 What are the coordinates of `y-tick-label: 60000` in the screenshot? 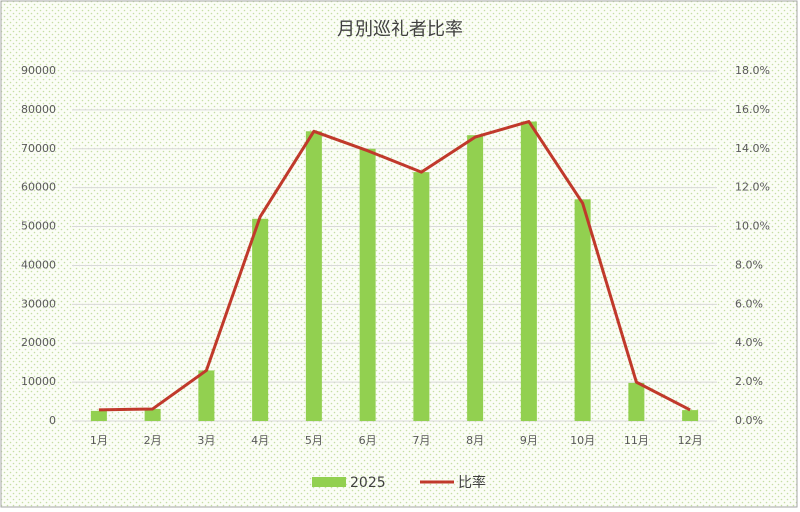 It's located at (38, 187).